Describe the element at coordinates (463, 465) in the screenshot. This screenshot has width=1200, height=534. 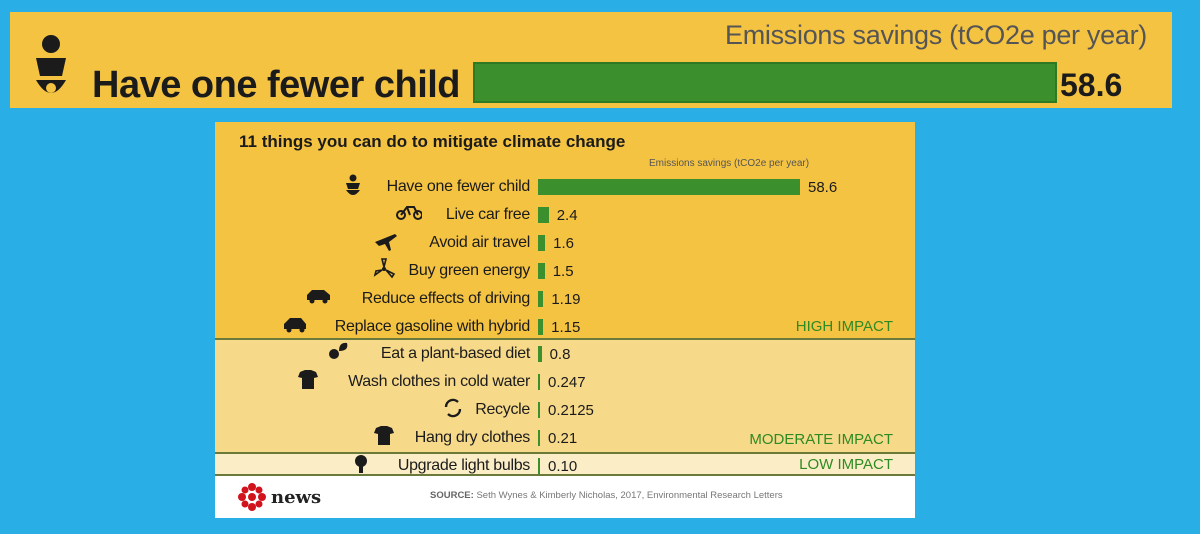
I see `category-label: Upgrade light bulbs` at that location.